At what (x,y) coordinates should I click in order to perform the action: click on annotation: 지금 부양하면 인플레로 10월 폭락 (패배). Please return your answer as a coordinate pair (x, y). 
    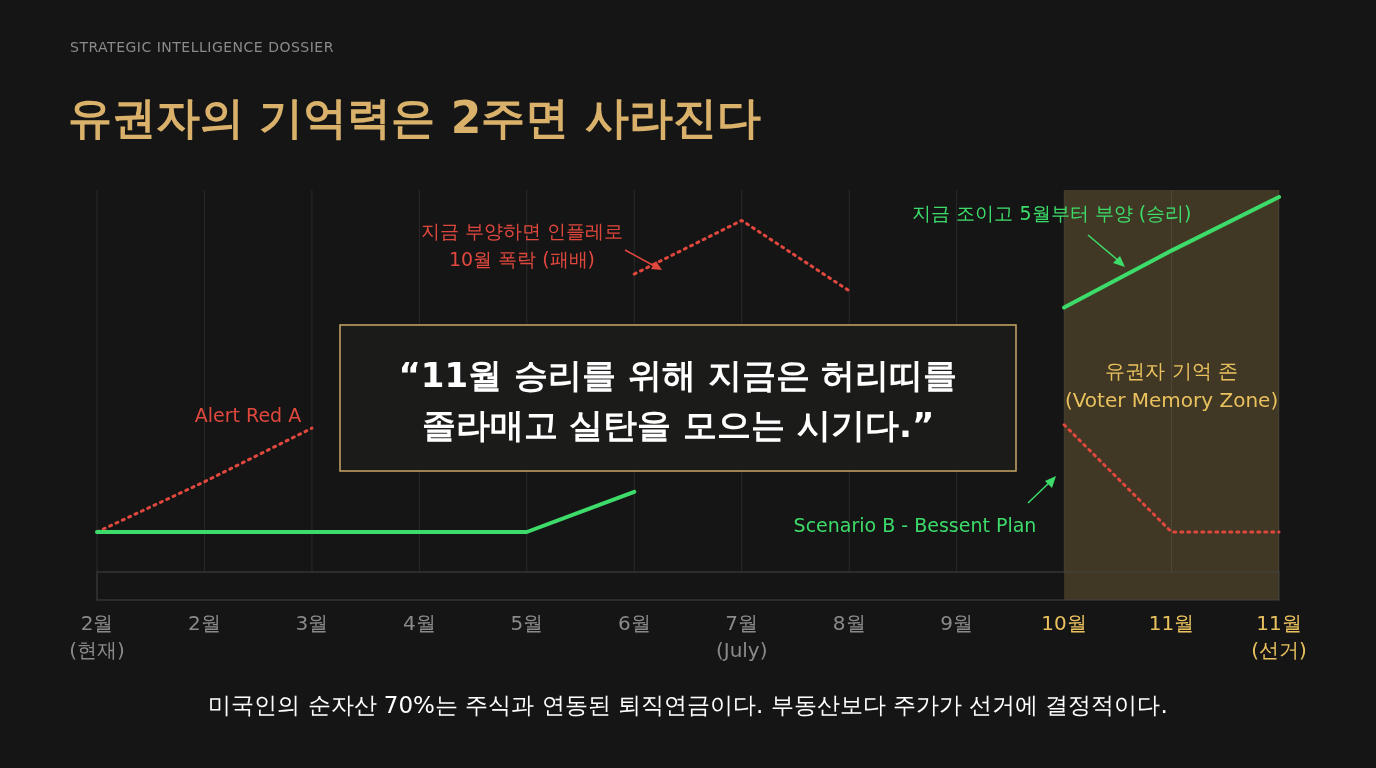
    Looking at the image, I should click on (522, 245).